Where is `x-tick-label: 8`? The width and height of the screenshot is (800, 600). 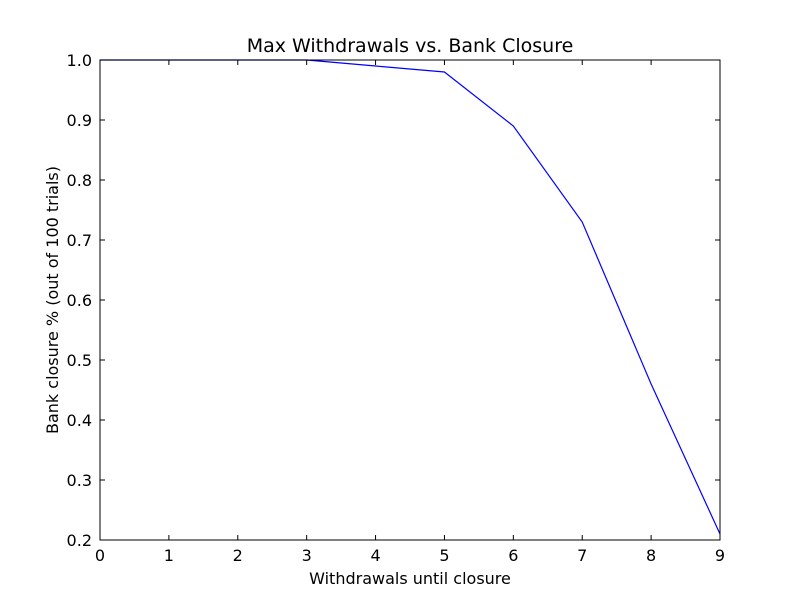
x-tick-label: 8 is located at coordinates (651, 555).